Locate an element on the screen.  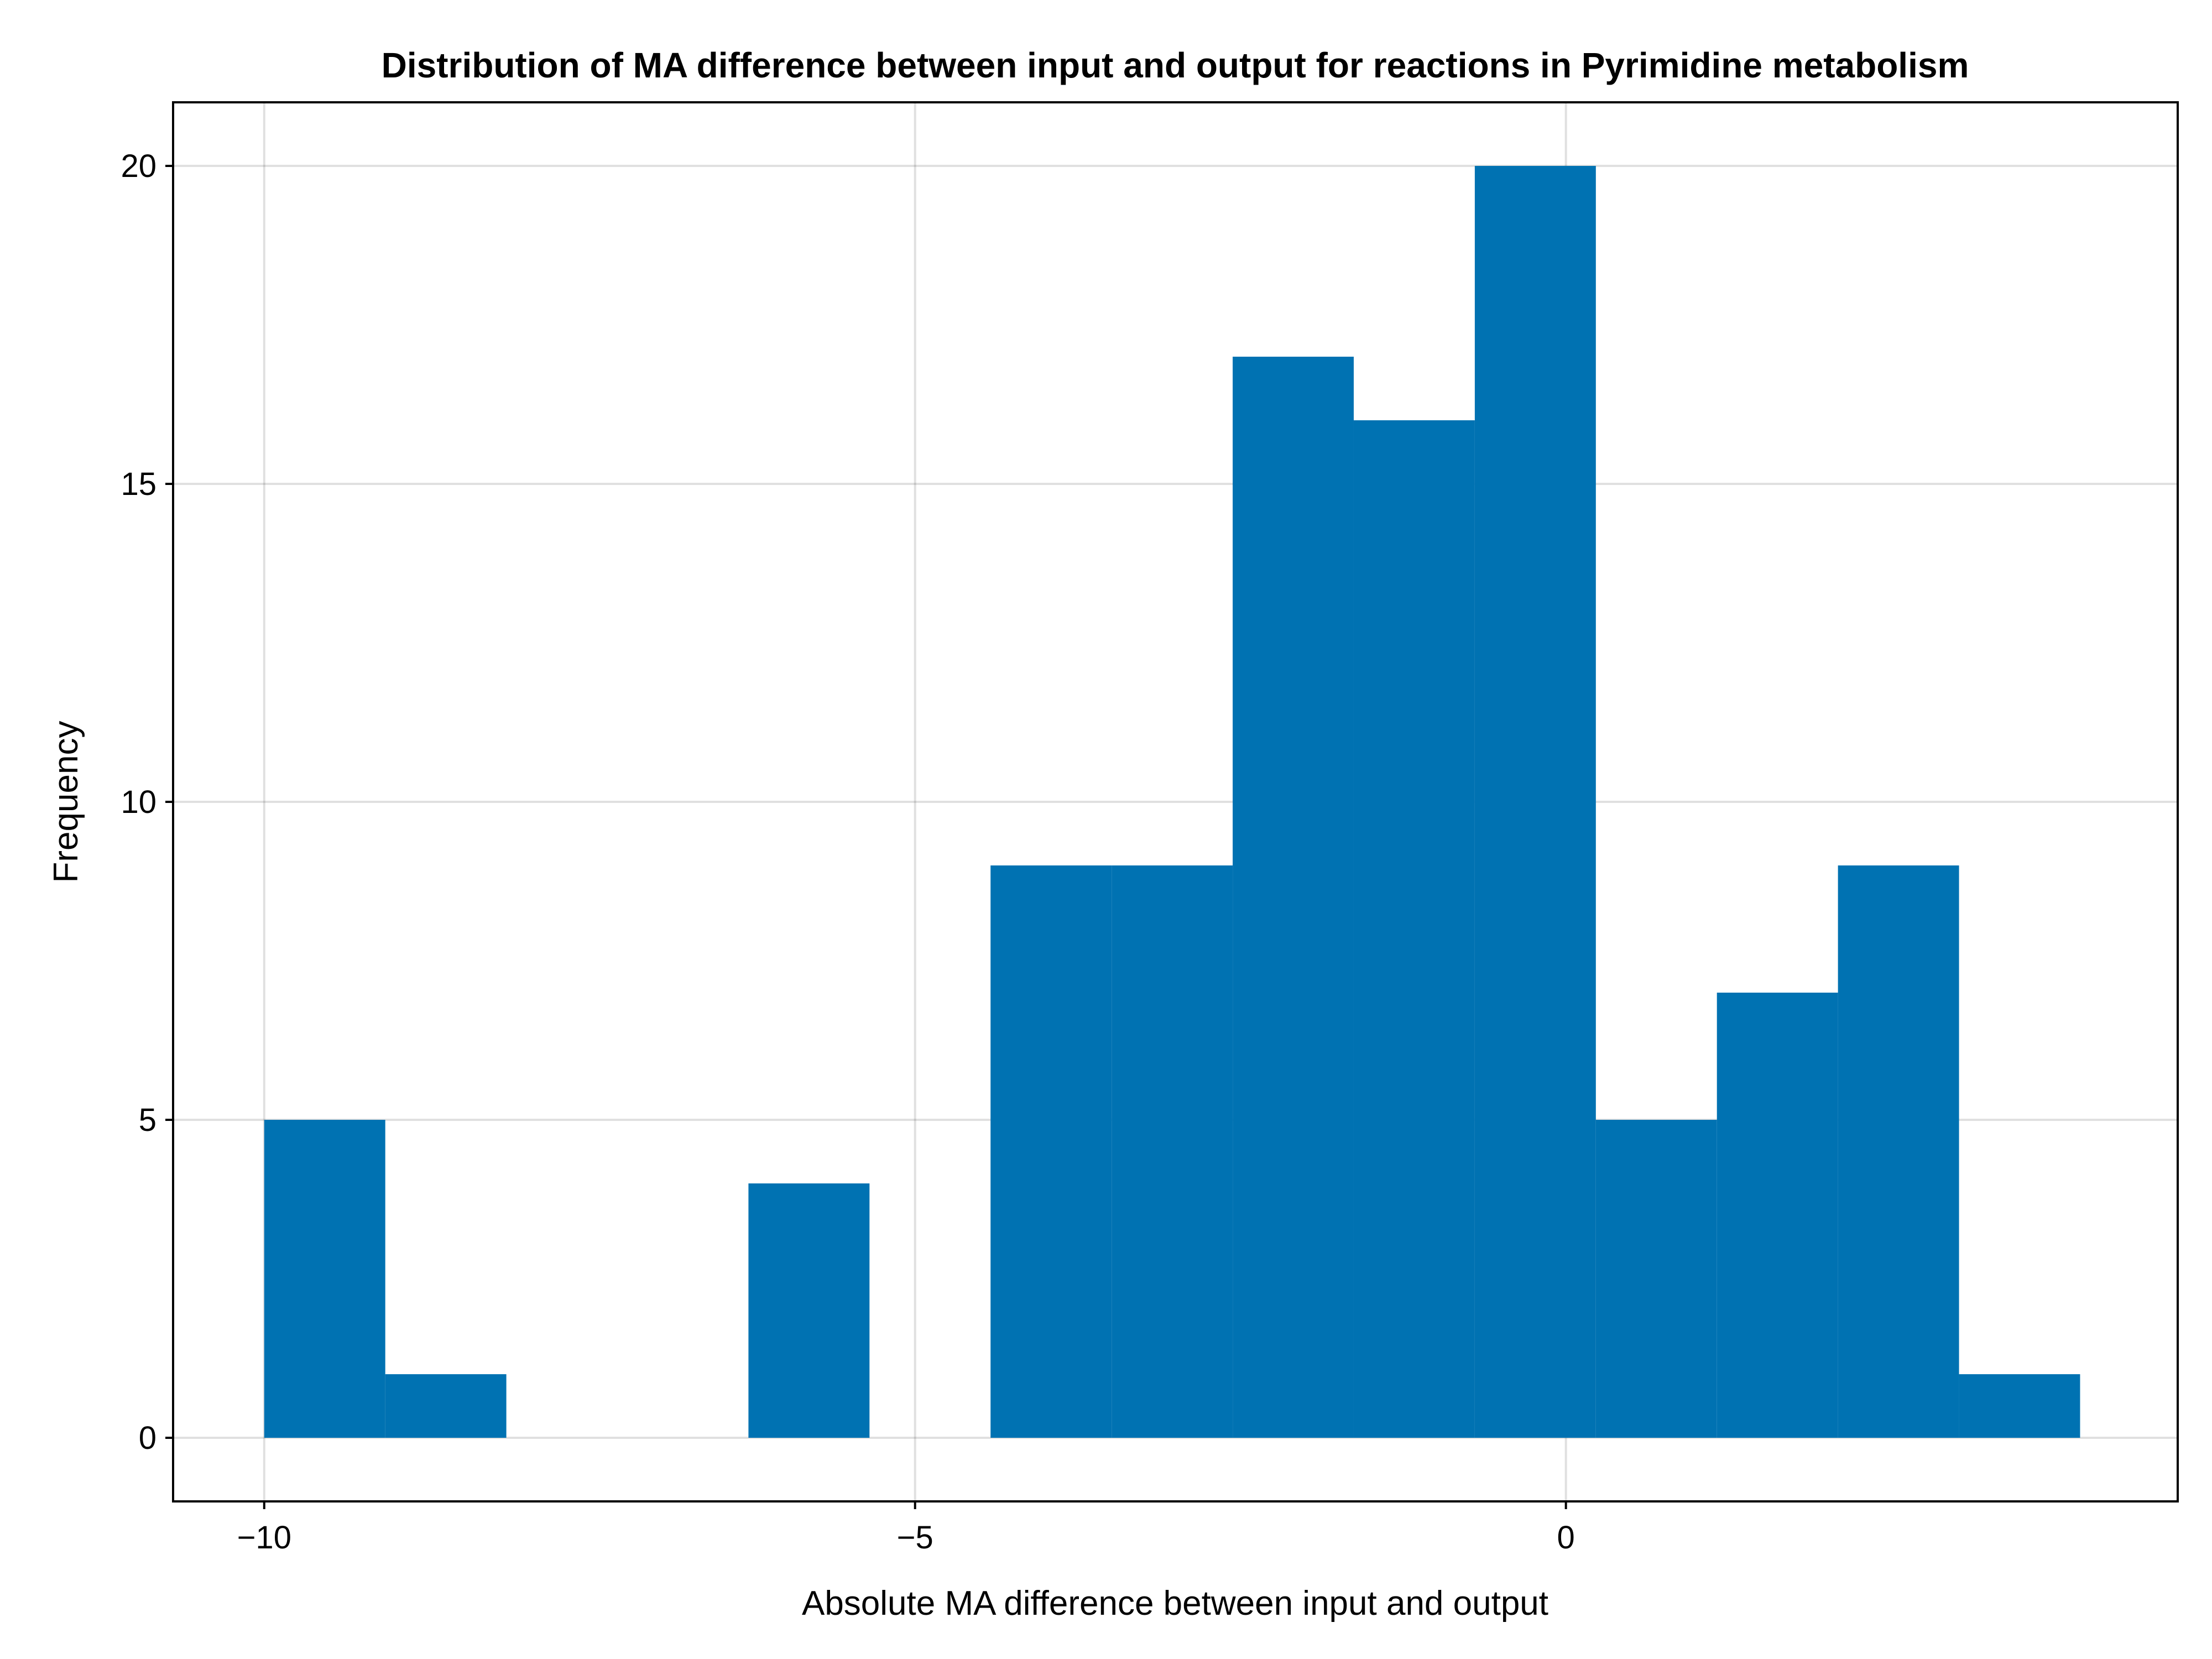
y-tick-label: 0 is located at coordinates (147, 1438).